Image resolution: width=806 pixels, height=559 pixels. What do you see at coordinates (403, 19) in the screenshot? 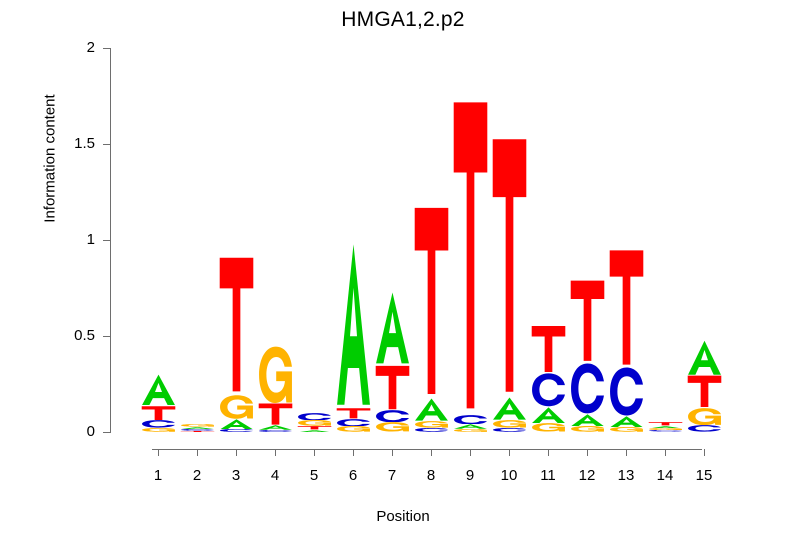
I see `page-title: HMGA1,2.p2` at bounding box center [403, 19].